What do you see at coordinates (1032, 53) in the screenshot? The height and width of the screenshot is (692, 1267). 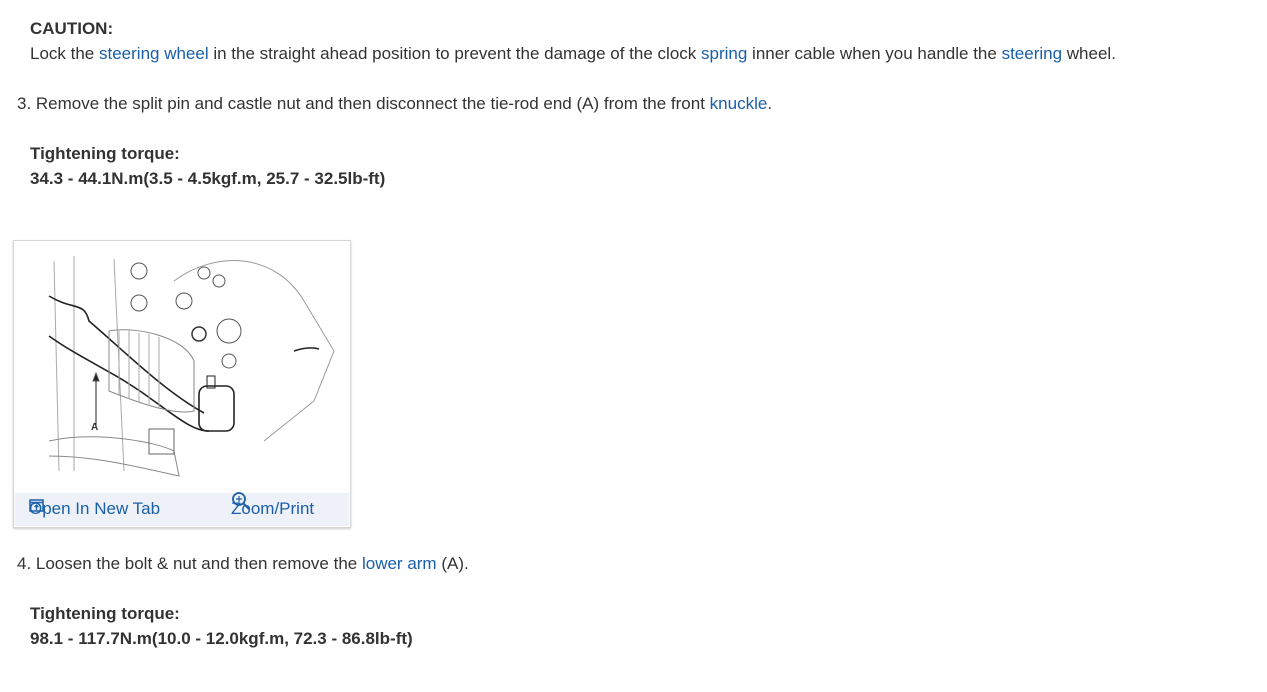 I see `link-steering: steering` at bounding box center [1032, 53].